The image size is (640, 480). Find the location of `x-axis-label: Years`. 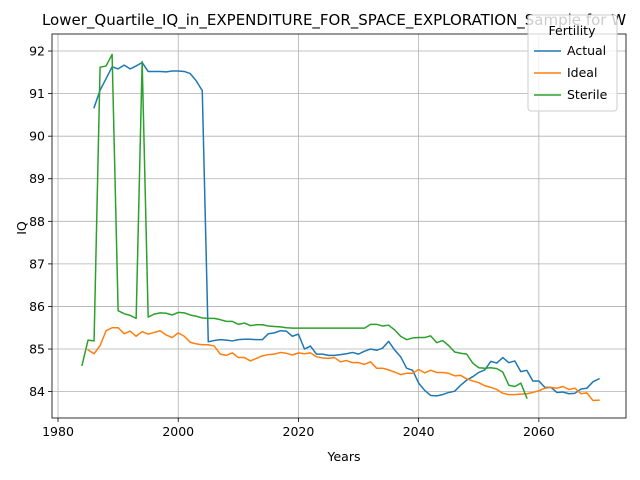

x-axis-label: Years is located at coordinates (344, 456).